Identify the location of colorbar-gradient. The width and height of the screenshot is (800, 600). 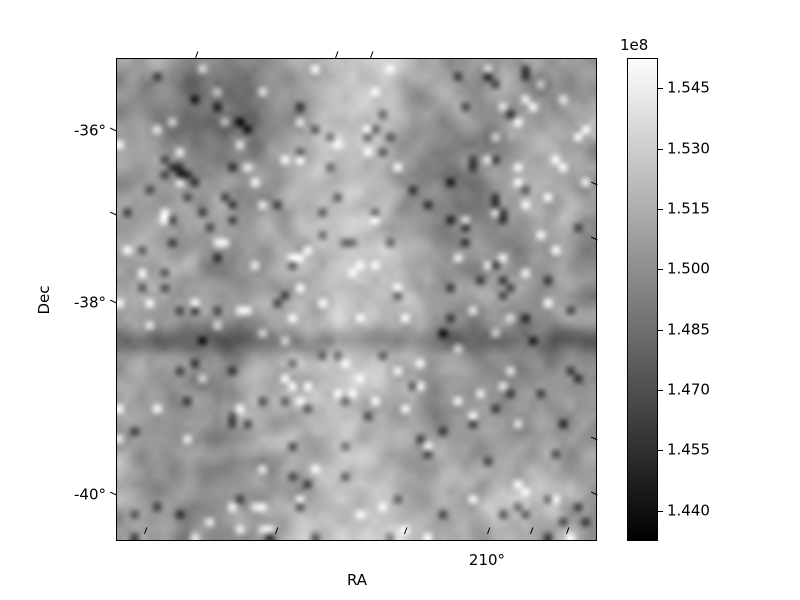
(642, 299).